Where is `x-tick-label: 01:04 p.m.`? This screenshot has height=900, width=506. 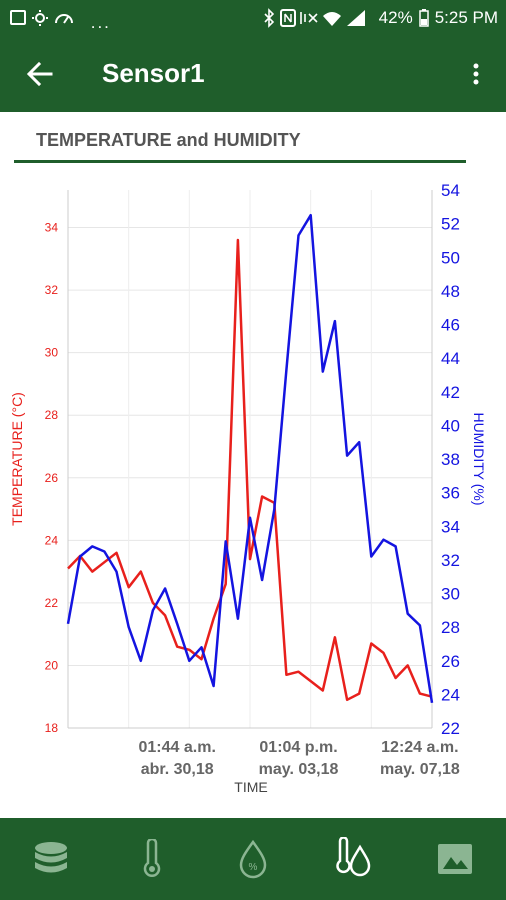 x-tick-label: 01:04 p.m. is located at coordinates (298, 747).